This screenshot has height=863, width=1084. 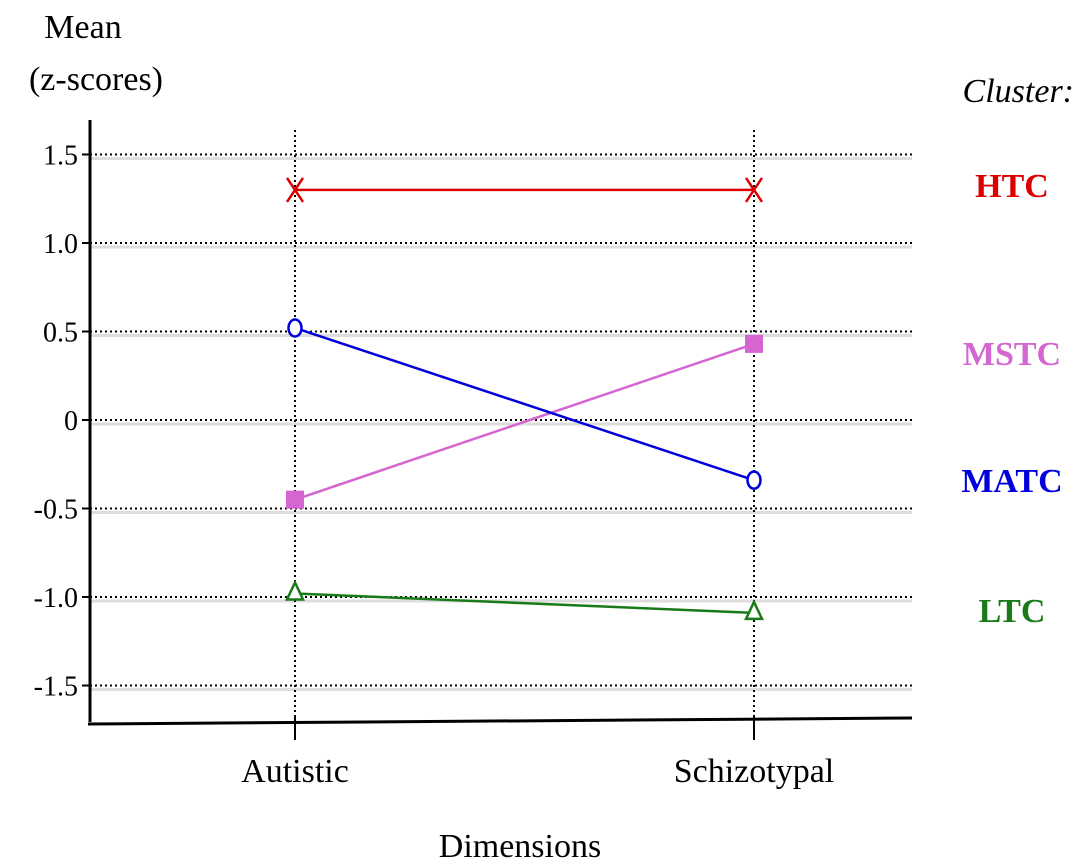 What do you see at coordinates (520, 845) in the screenshot?
I see `x-axis-label: Dimensions` at bounding box center [520, 845].